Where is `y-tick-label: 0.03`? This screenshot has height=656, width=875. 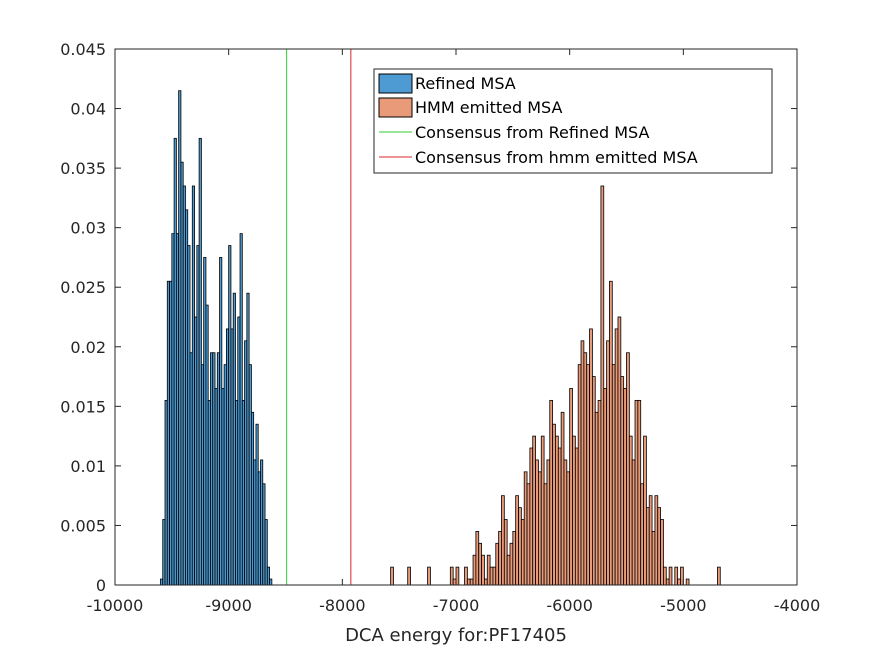
y-tick-label: 0.03 is located at coordinates (88, 228).